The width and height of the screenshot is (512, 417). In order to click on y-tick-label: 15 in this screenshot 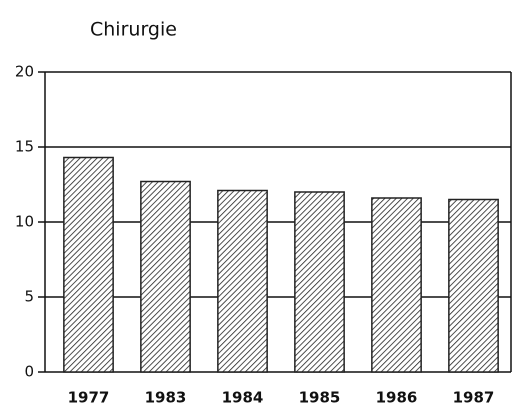, I will do `click(24, 147)`.